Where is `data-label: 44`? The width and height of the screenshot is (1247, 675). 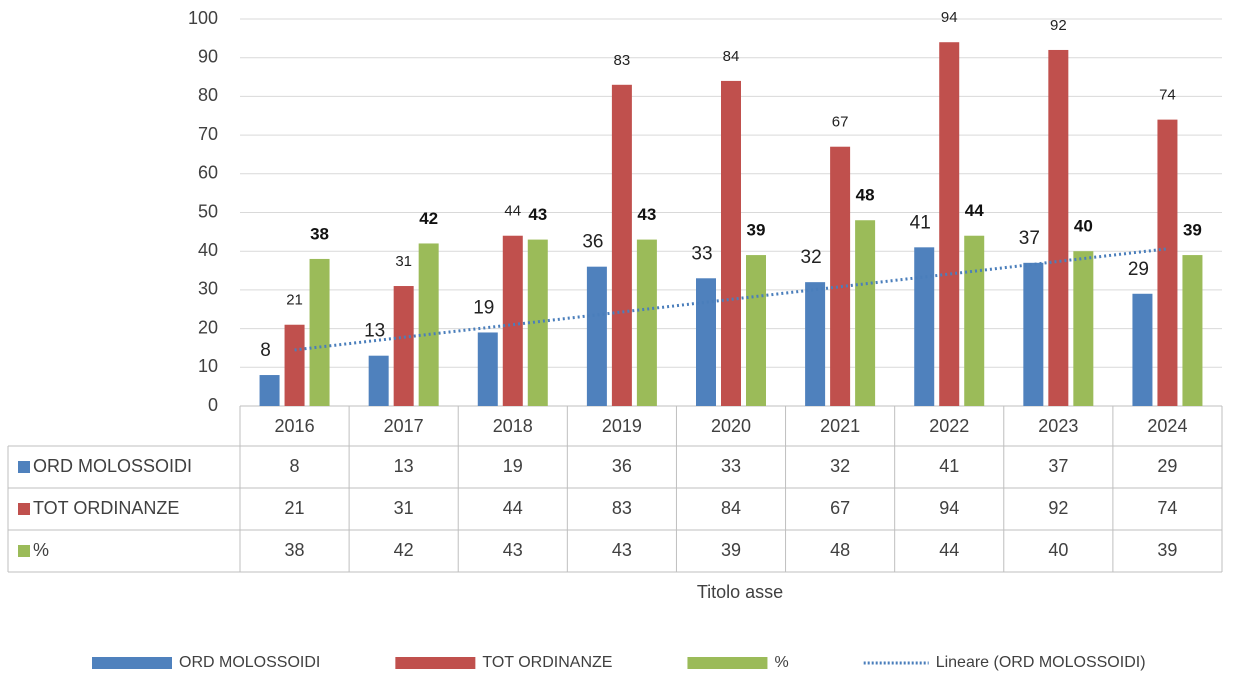
data-label: 44 is located at coordinates (512, 211).